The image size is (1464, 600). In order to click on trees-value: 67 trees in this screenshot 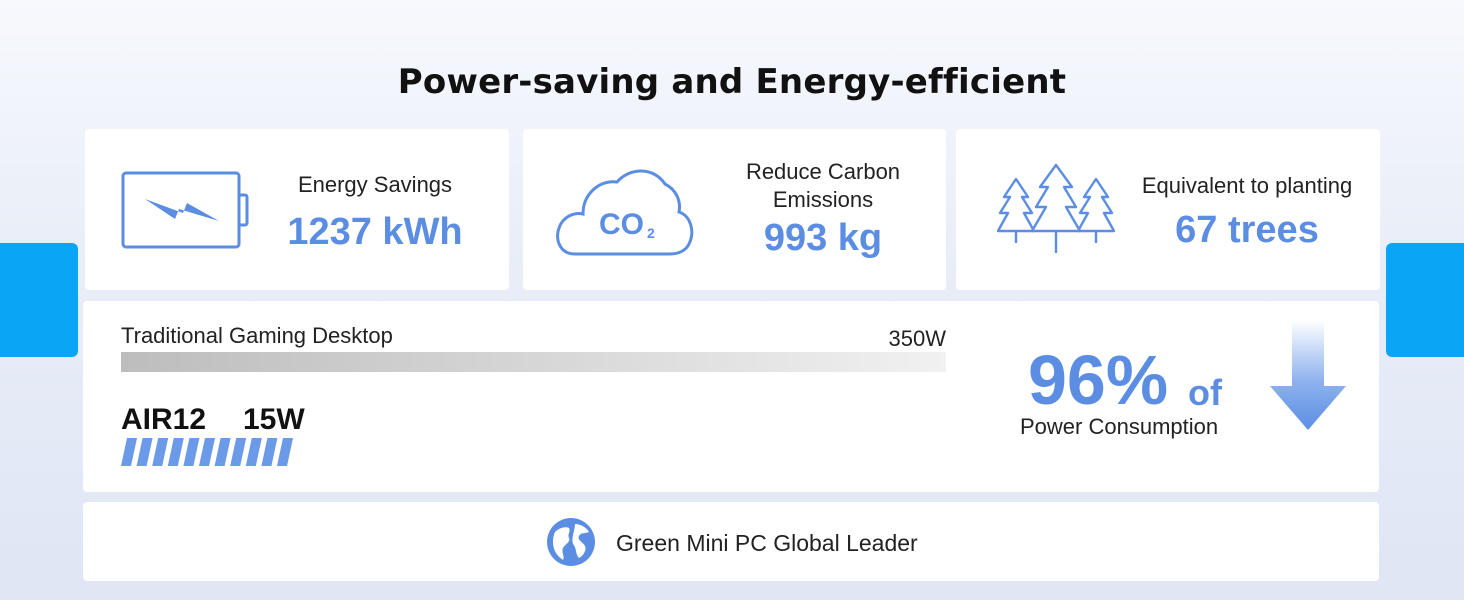, I will do `click(1247, 230)`.